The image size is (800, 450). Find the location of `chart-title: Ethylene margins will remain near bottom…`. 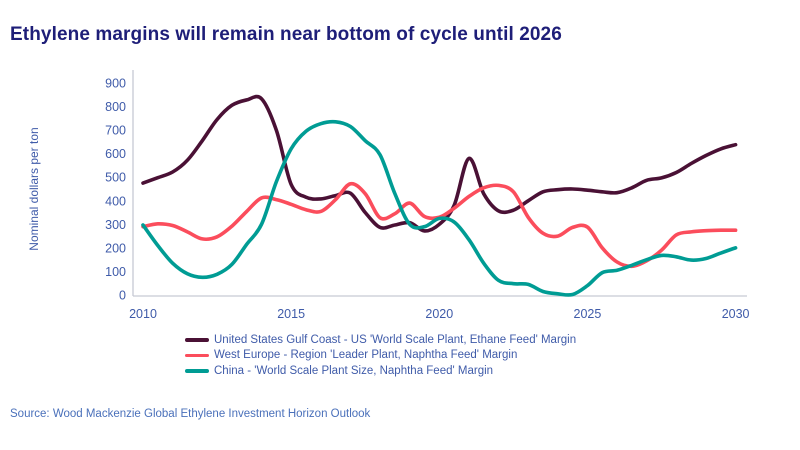

chart-title: Ethylene margins will remain near bottom… is located at coordinates (286, 34).